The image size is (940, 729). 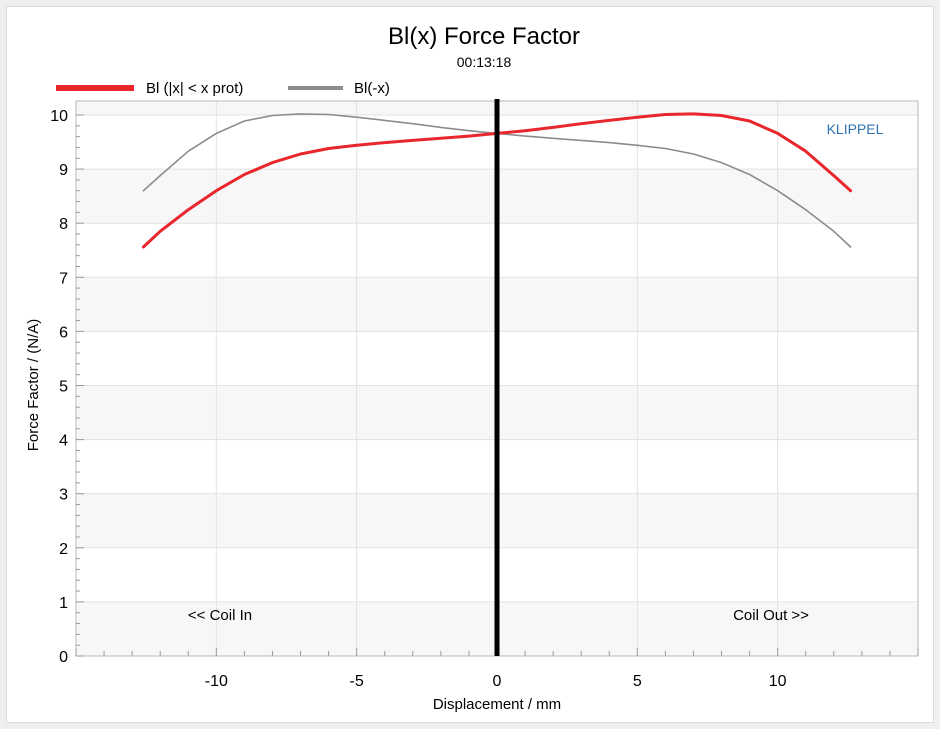 I want to click on x-tick-label: -10, so click(x=216, y=681).